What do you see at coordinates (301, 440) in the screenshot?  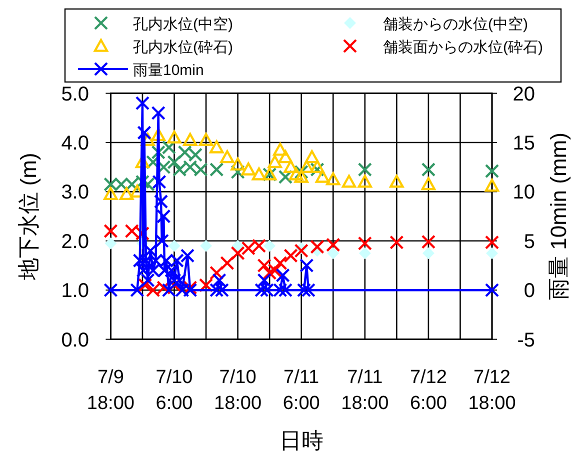 I see `x-axis-title: 日時` at bounding box center [301, 440].